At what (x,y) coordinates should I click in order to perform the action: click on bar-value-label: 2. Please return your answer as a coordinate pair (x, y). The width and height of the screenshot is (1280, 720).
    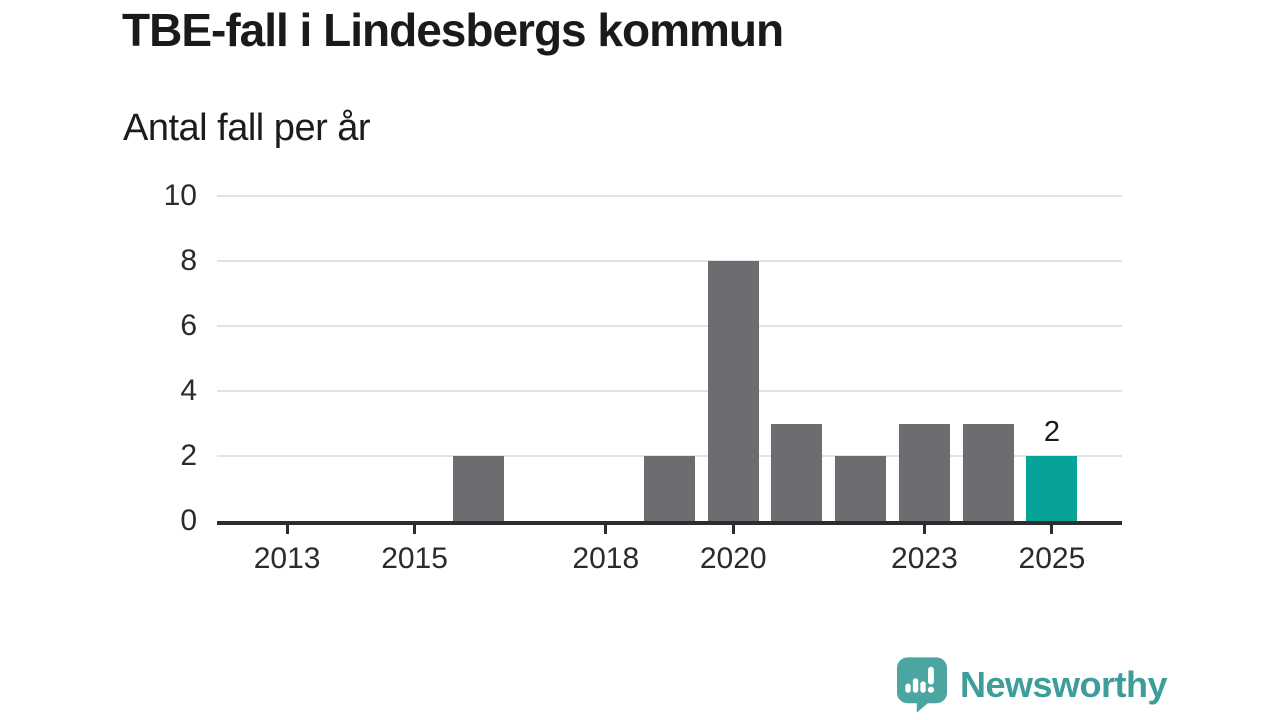
    Looking at the image, I should click on (1051, 432).